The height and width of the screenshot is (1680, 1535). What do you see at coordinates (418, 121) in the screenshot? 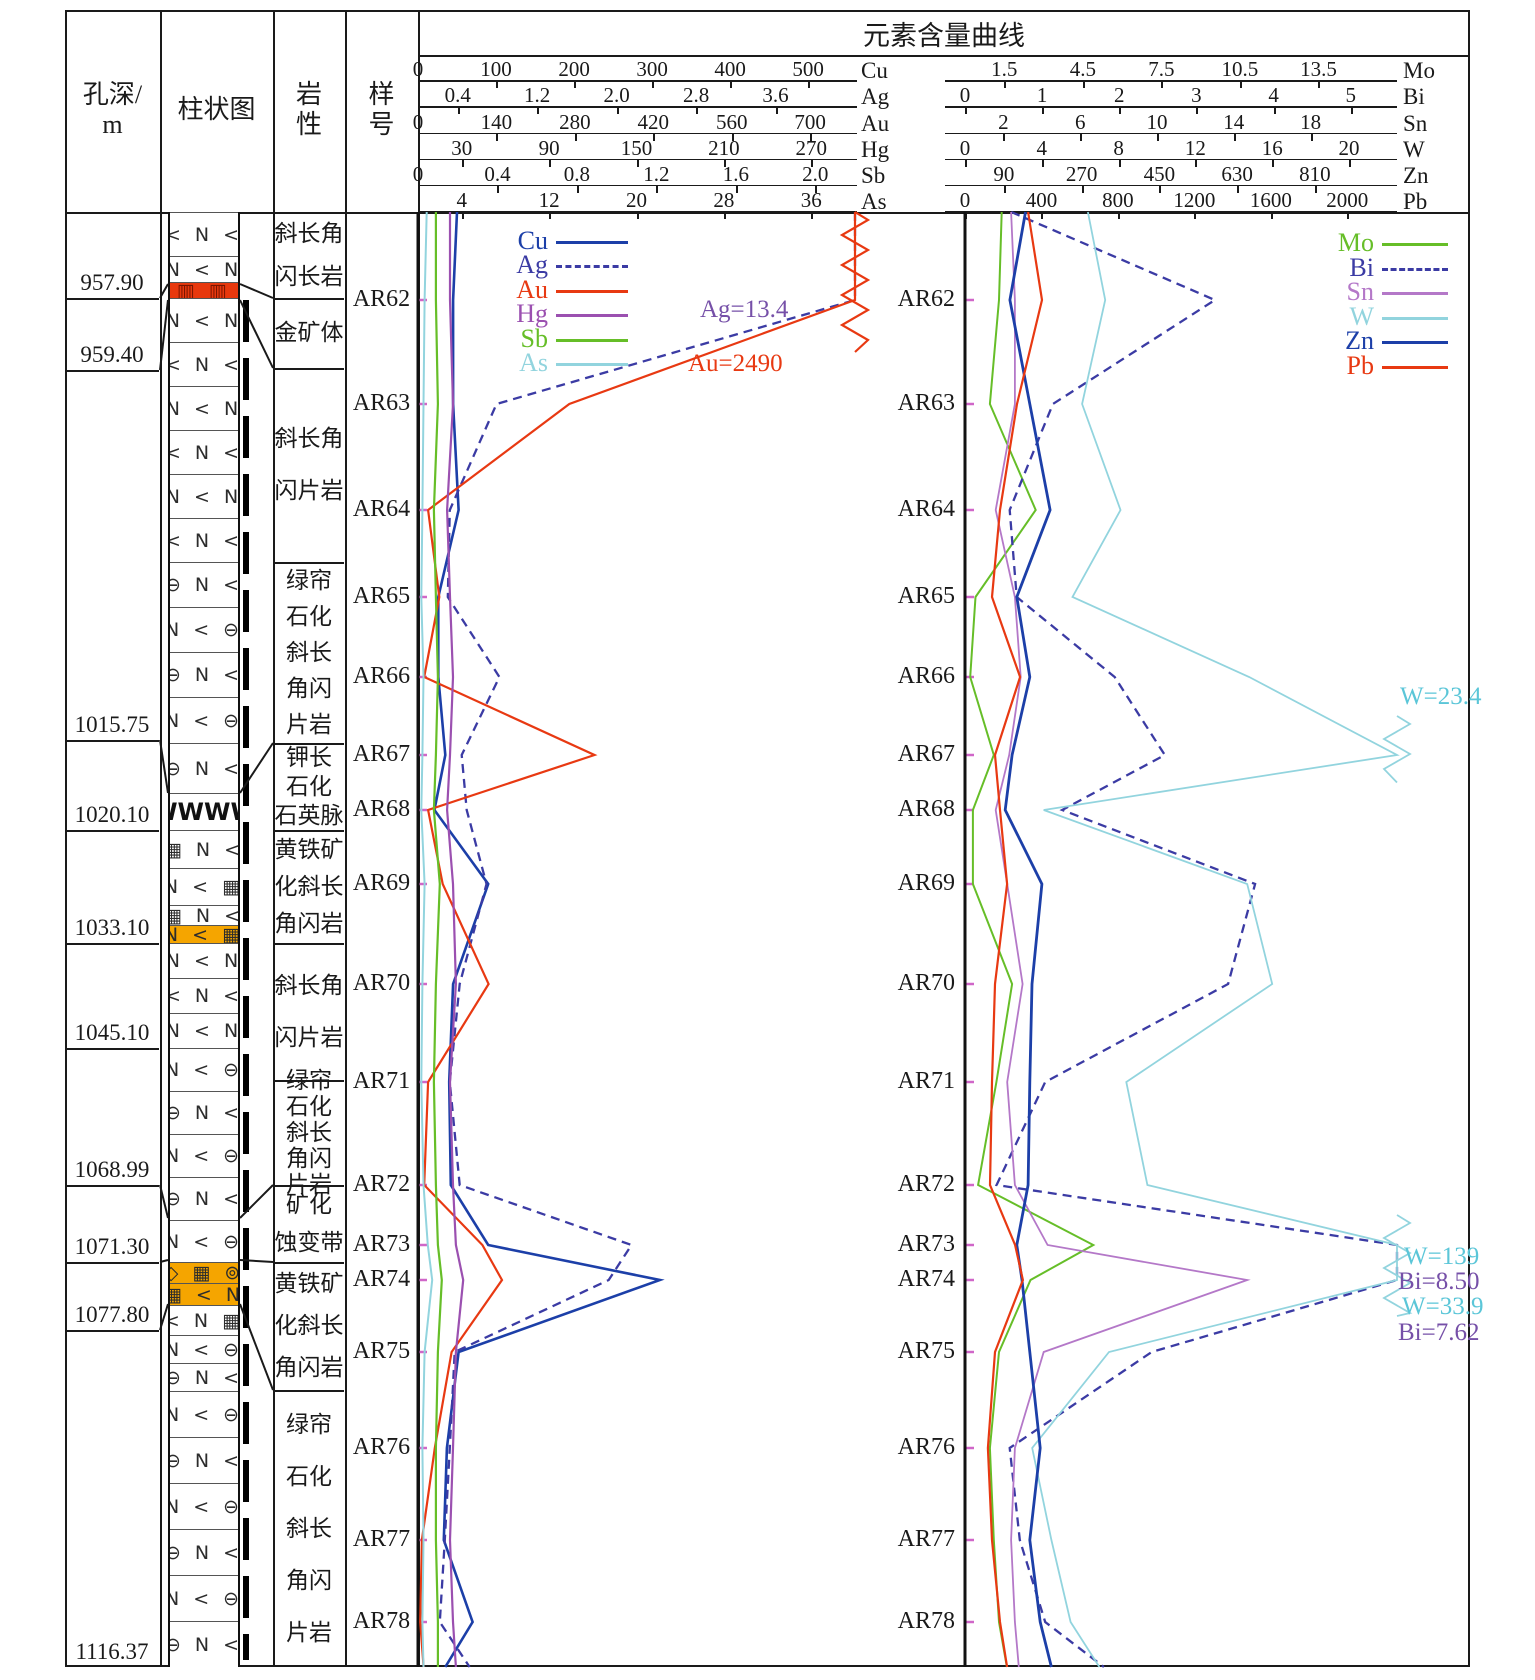
I see `axis-tick-label-Au-0: 0` at bounding box center [418, 121].